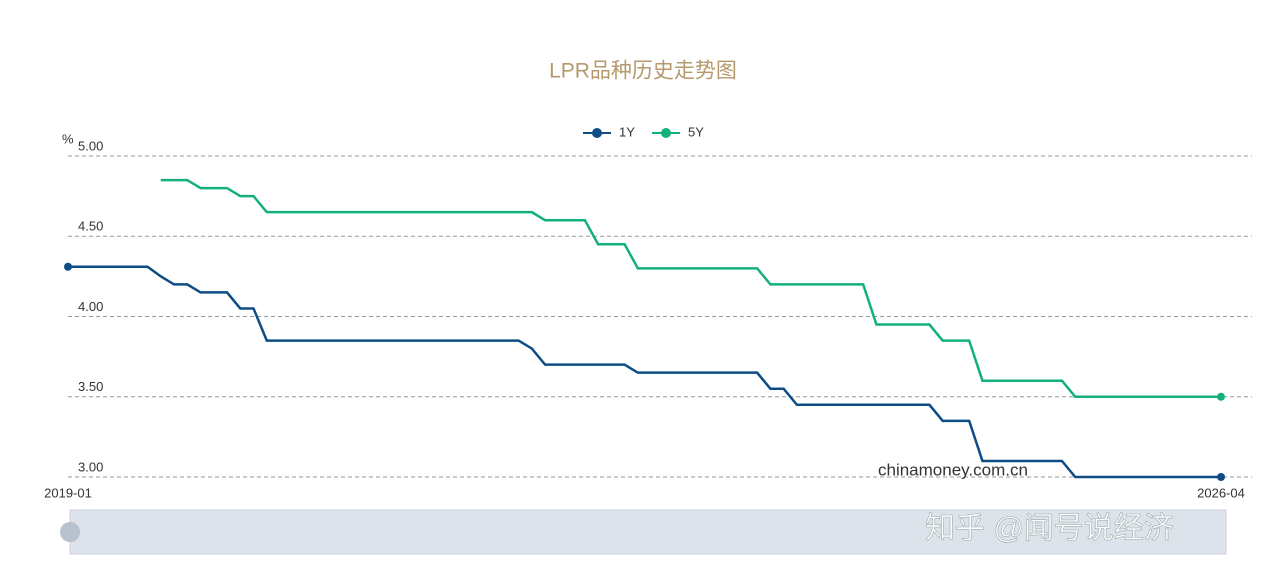 The height and width of the screenshot is (582, 1269). Describe the element at coordinates (696, 131) in the screenshot. I see `legend-label: 5Y` at that location.